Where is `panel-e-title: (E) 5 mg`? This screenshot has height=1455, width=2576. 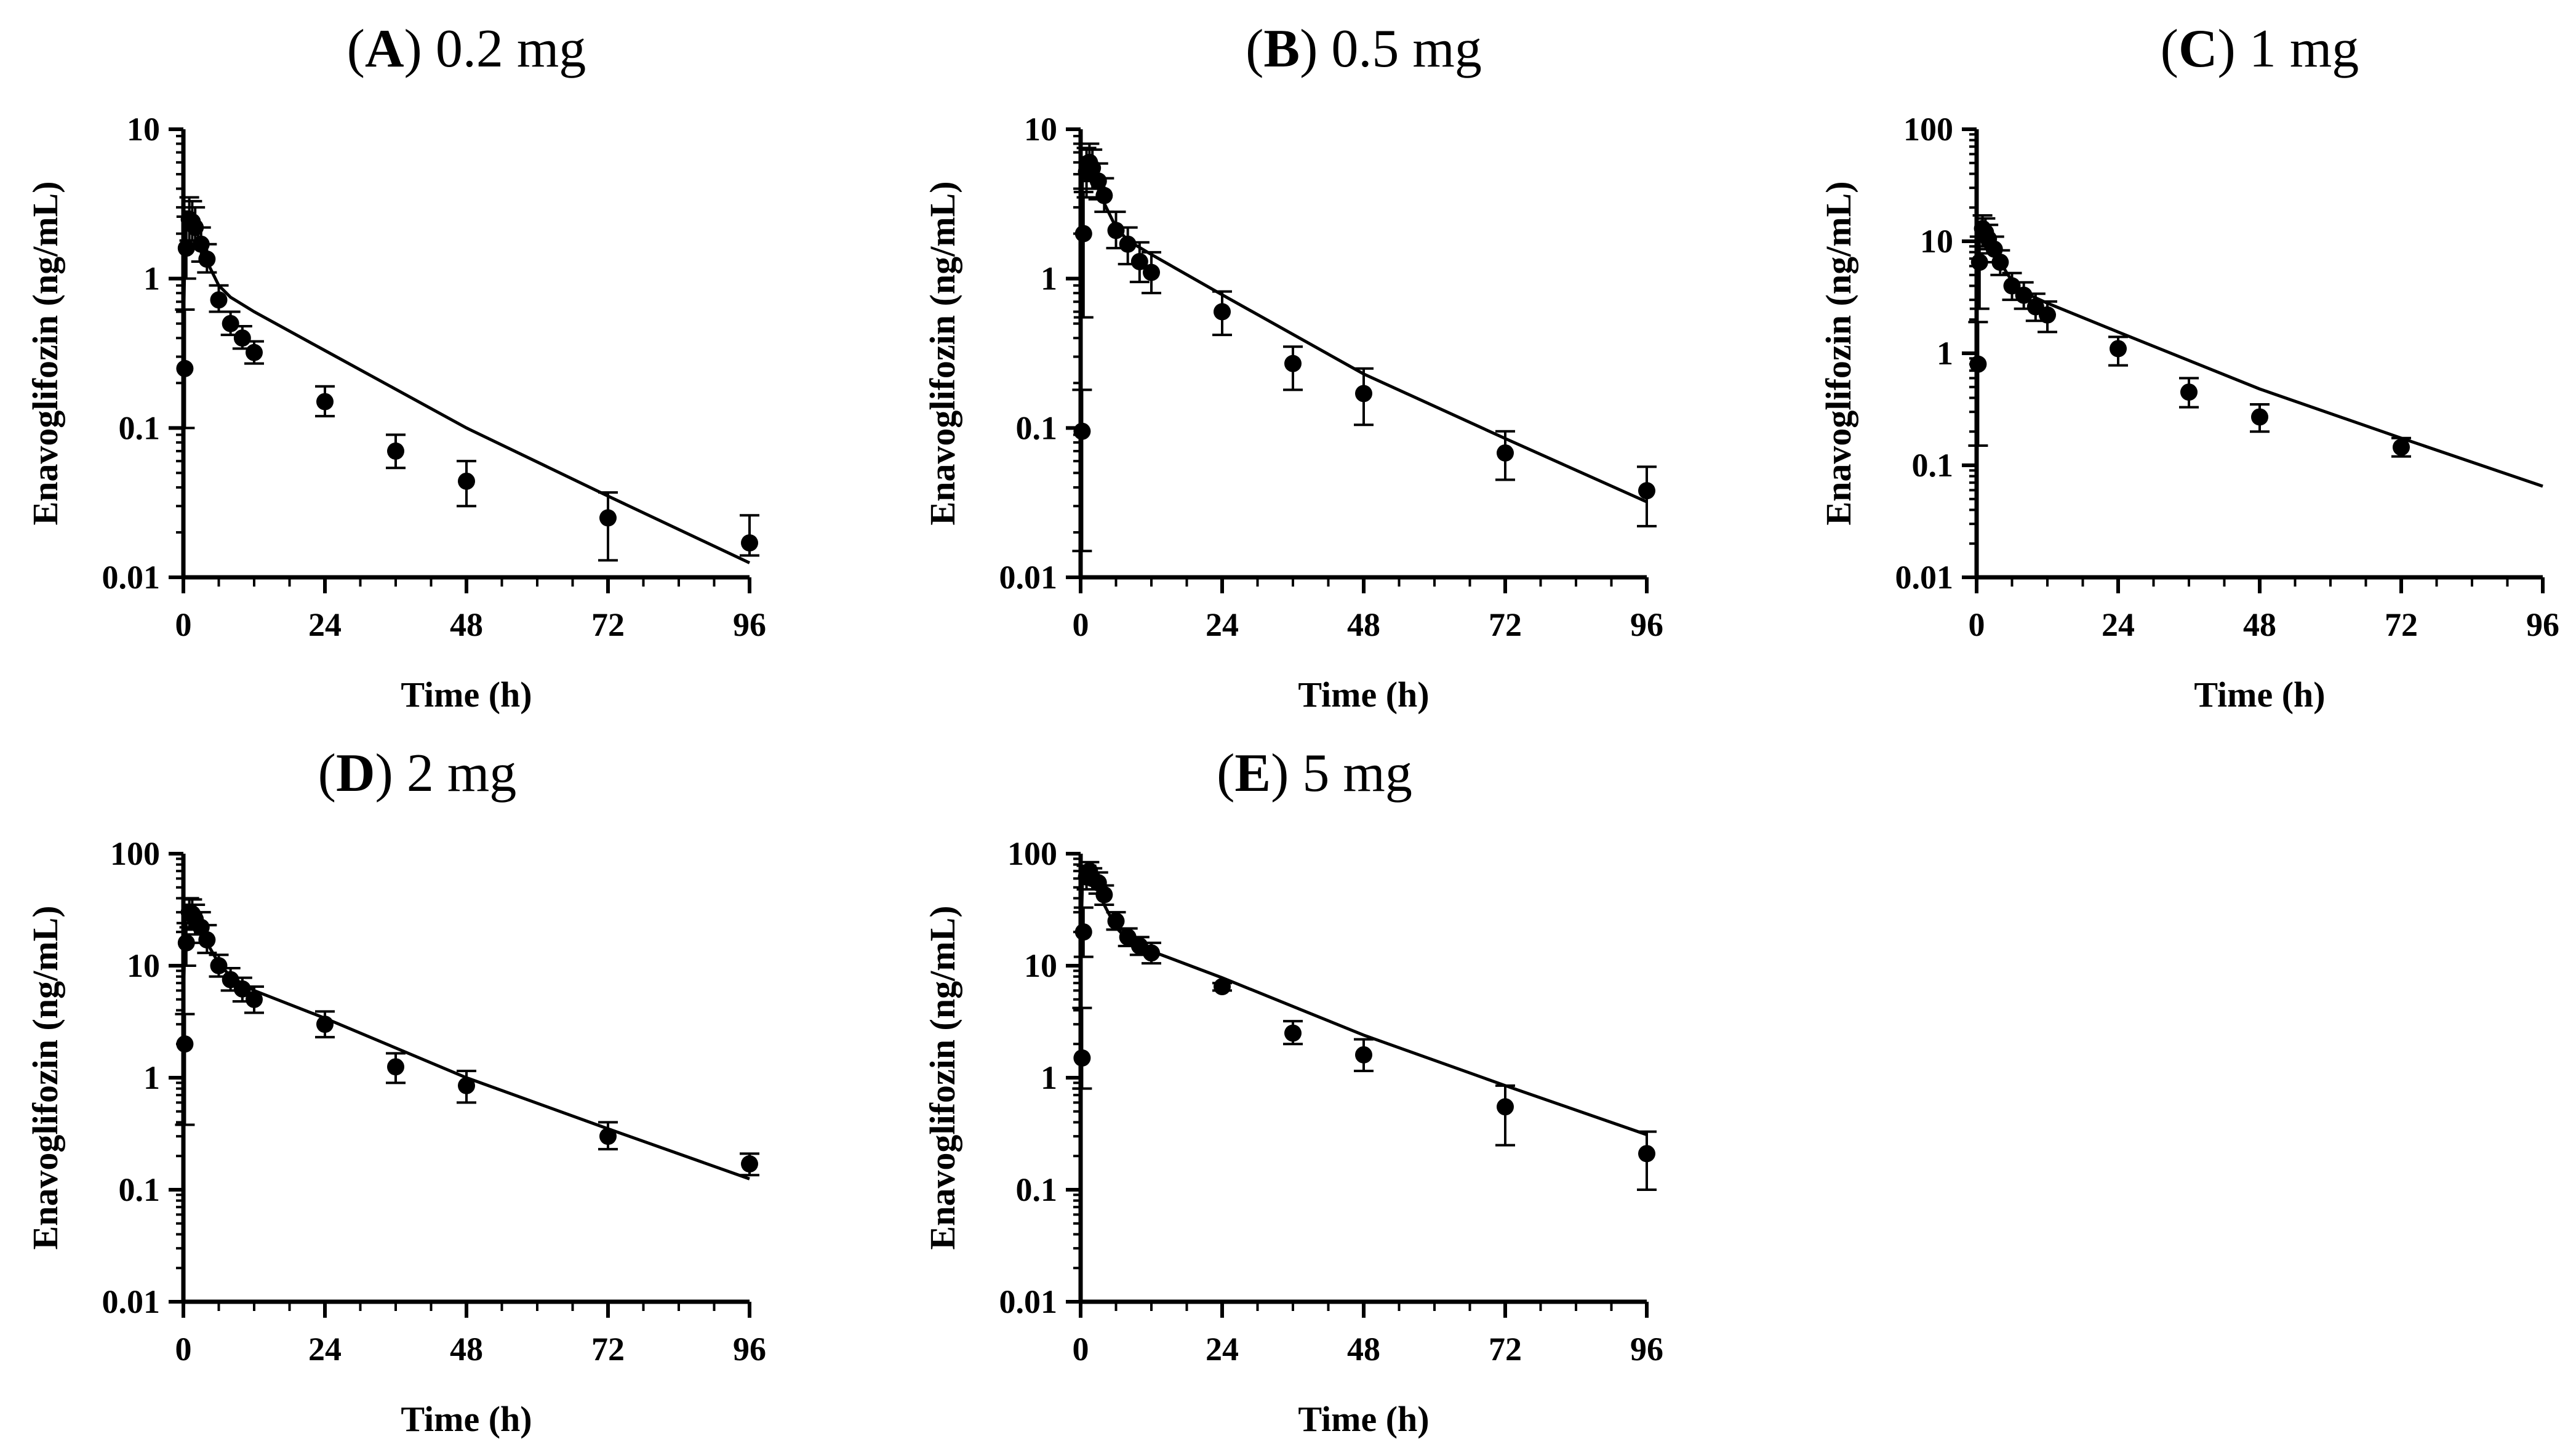
panel-e-title: (E) 5 mg is located at coordinates (1314, 773).